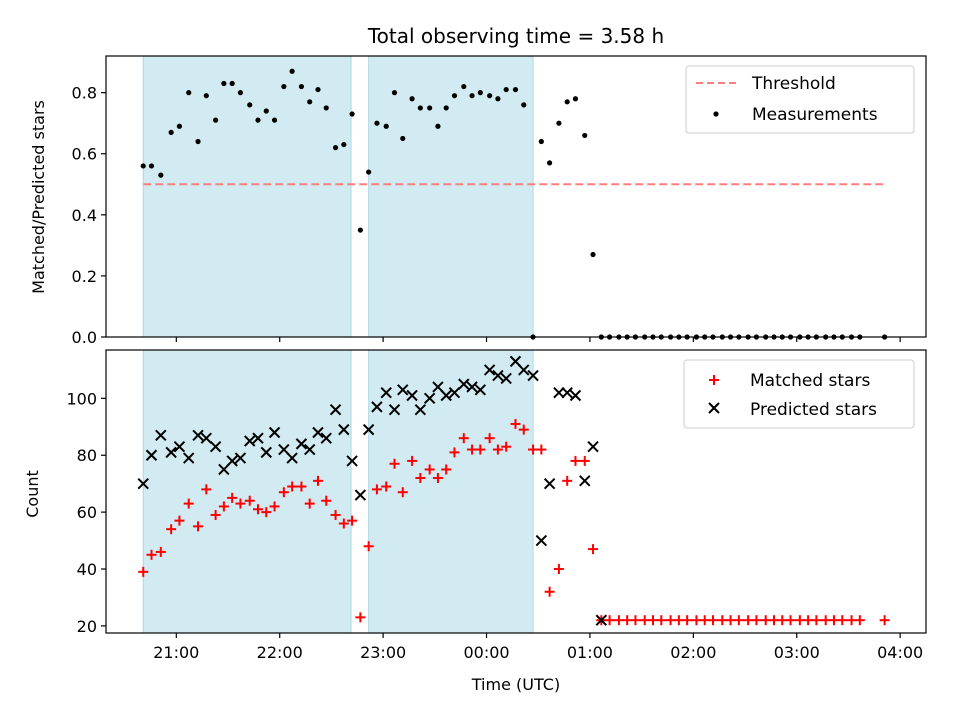 The width and height of the screenshot is (960, 724). I want to click on legend-matched-label: Matched stars, so click(810, 381).